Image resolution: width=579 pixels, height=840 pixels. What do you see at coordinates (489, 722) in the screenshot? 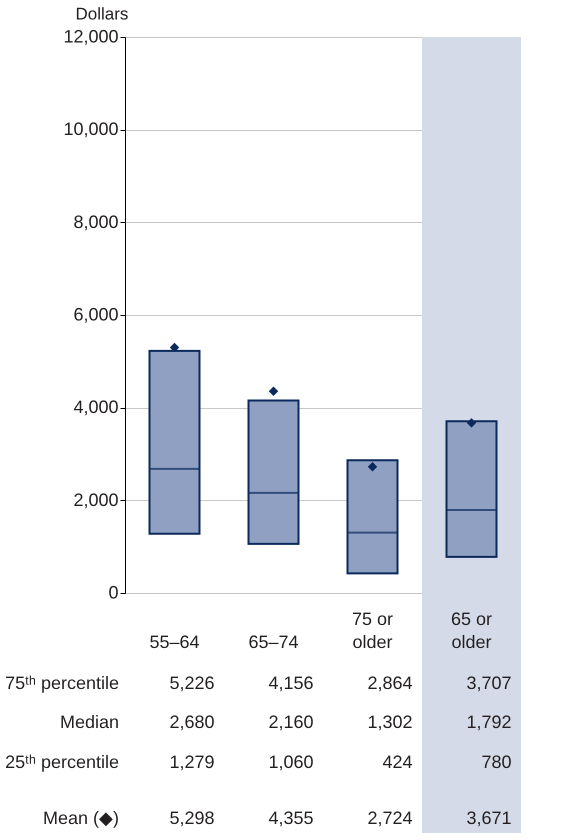
I see `text: 1,792` at bounding box center [489, 722].